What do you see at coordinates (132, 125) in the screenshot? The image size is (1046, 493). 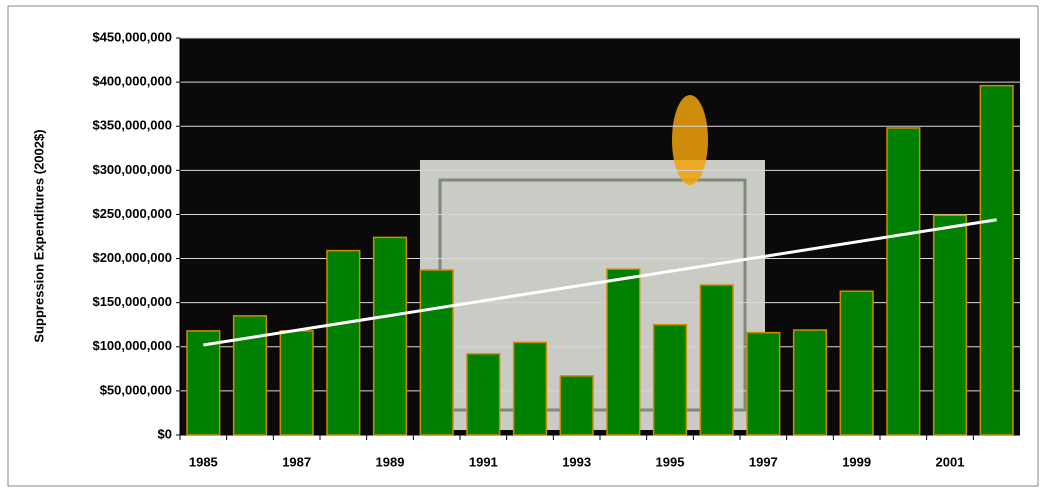 I see `y-tick-label: $350,000,000` at bounding box center [132, 125].